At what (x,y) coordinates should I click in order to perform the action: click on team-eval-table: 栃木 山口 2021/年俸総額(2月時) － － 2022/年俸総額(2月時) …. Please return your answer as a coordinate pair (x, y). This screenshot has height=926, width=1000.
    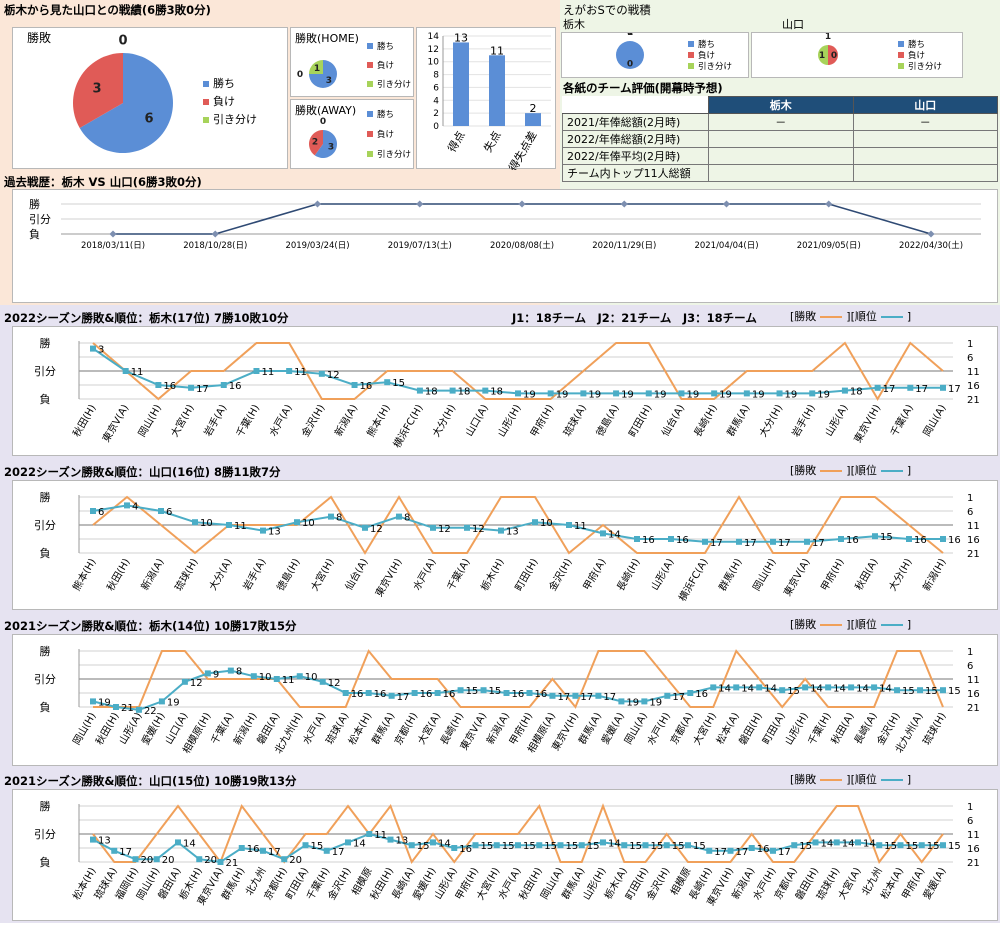
    Looking at the image, I should click on (780, 139).